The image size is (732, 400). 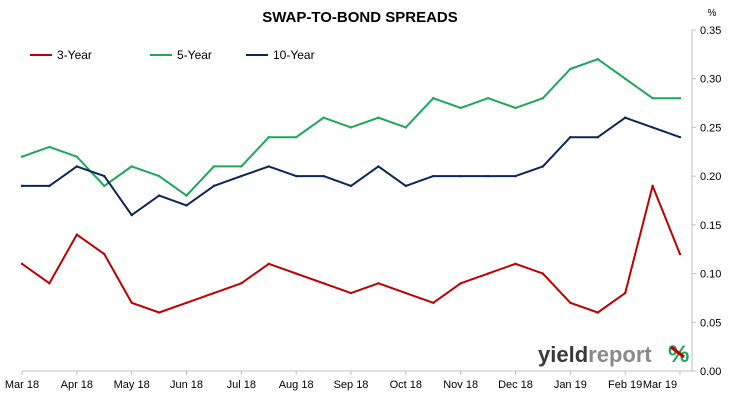 What do you see at coordinates (132, 385) in the screenshot?
I see `x-tick-label: May 18` at bounding box center [132, 385].